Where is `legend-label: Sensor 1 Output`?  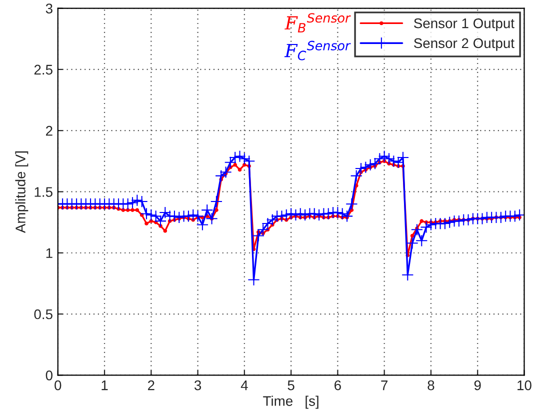
legend-label: Sensor 1 Output is located at coordinates (464, 24).